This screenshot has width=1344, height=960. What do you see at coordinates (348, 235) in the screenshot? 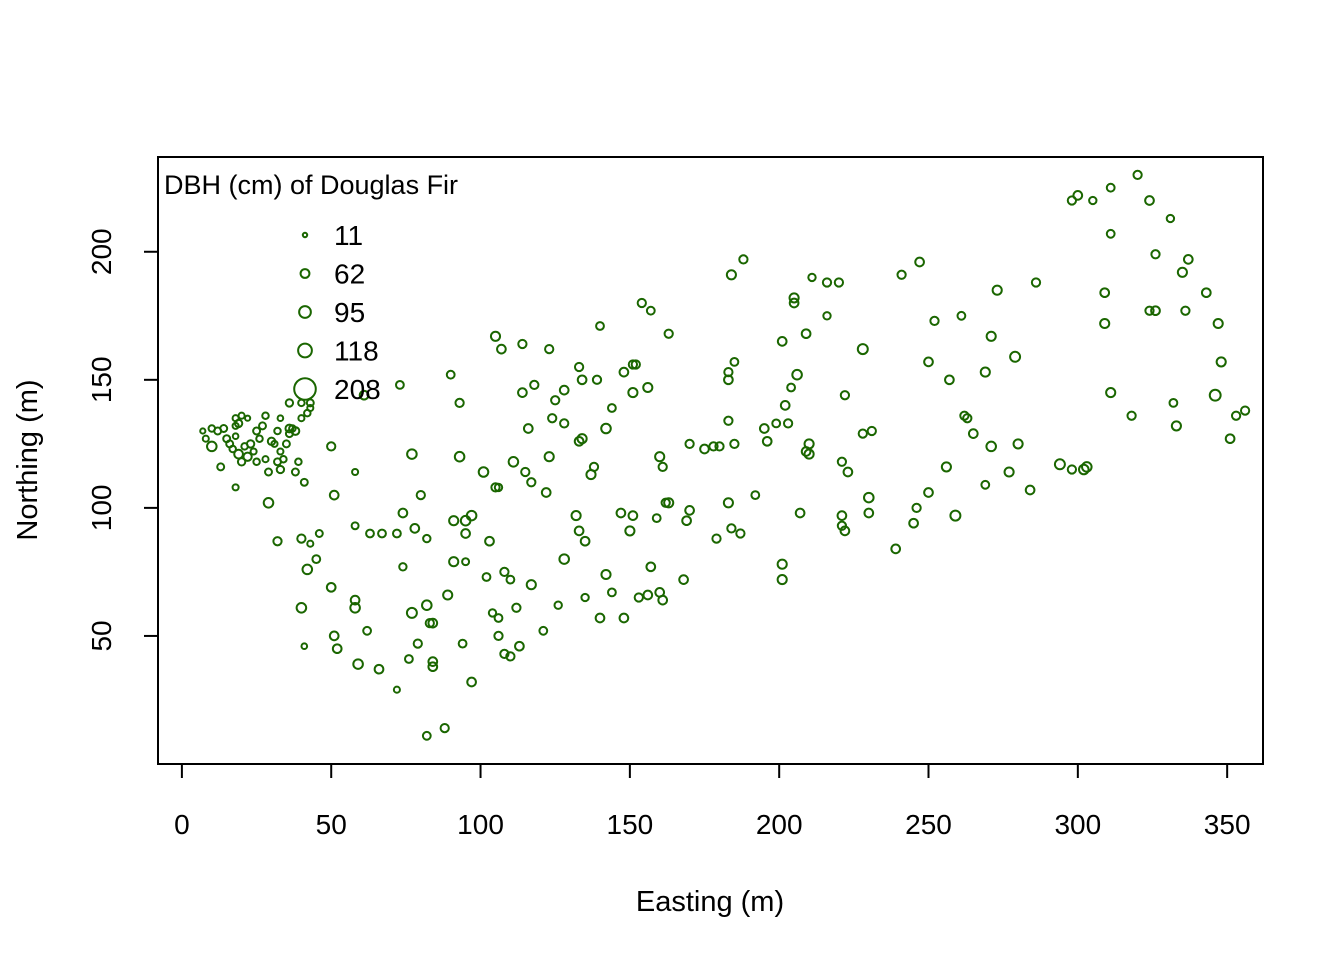
I see `legend-entry-label: 11` at bounding box center [348, 235].